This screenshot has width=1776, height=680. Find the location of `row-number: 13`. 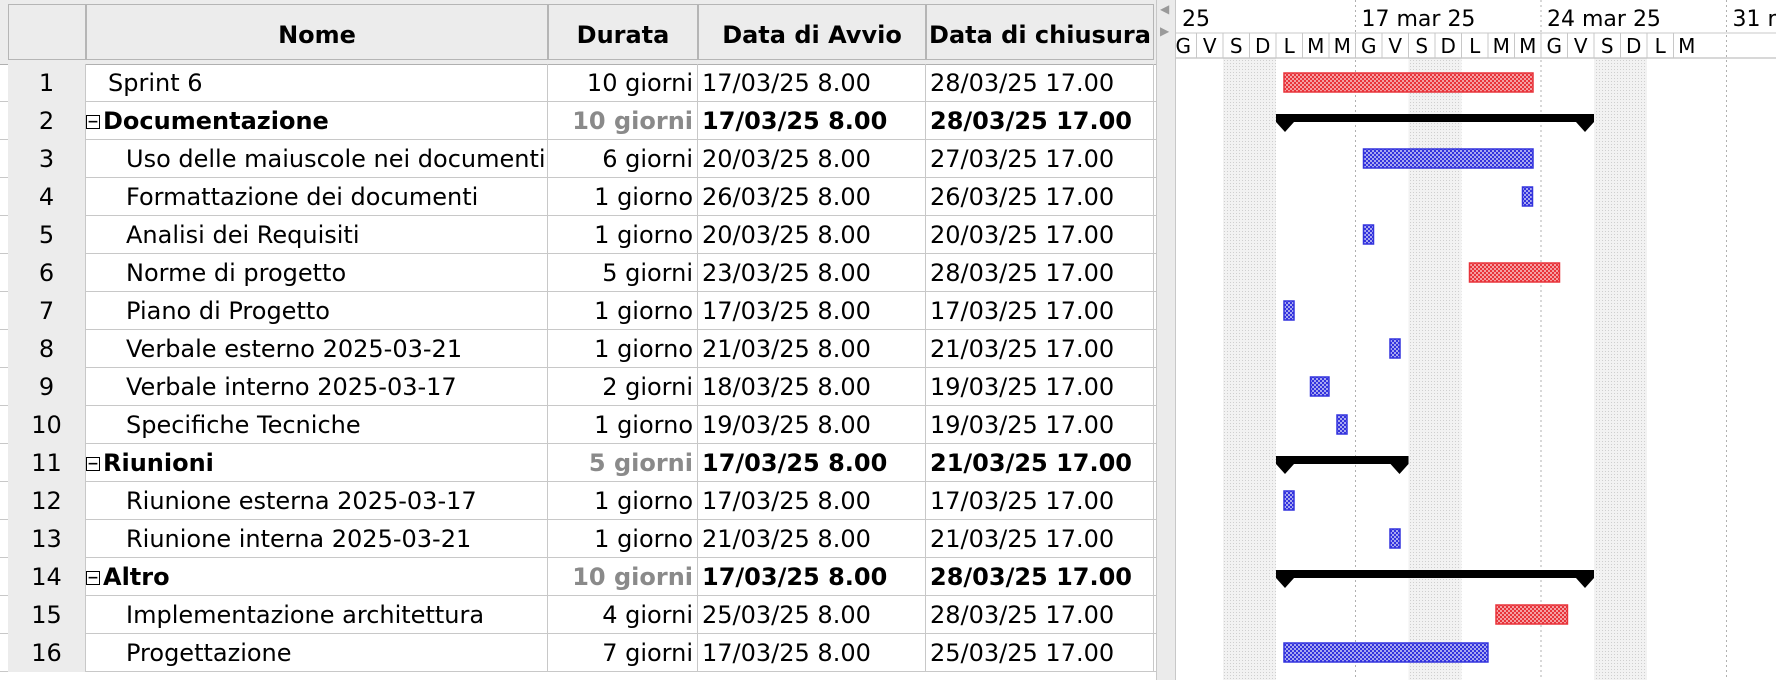

row-number: 13 is located at coordinates (47, 539).